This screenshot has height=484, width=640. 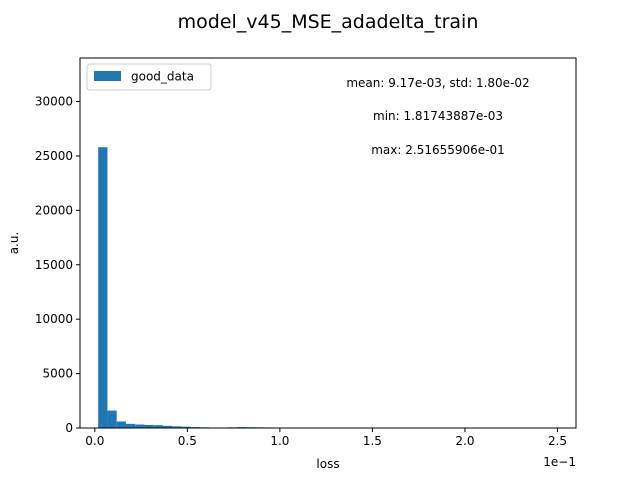 I want to click on y-axis-label: a.u., so click(x=14, y=243).